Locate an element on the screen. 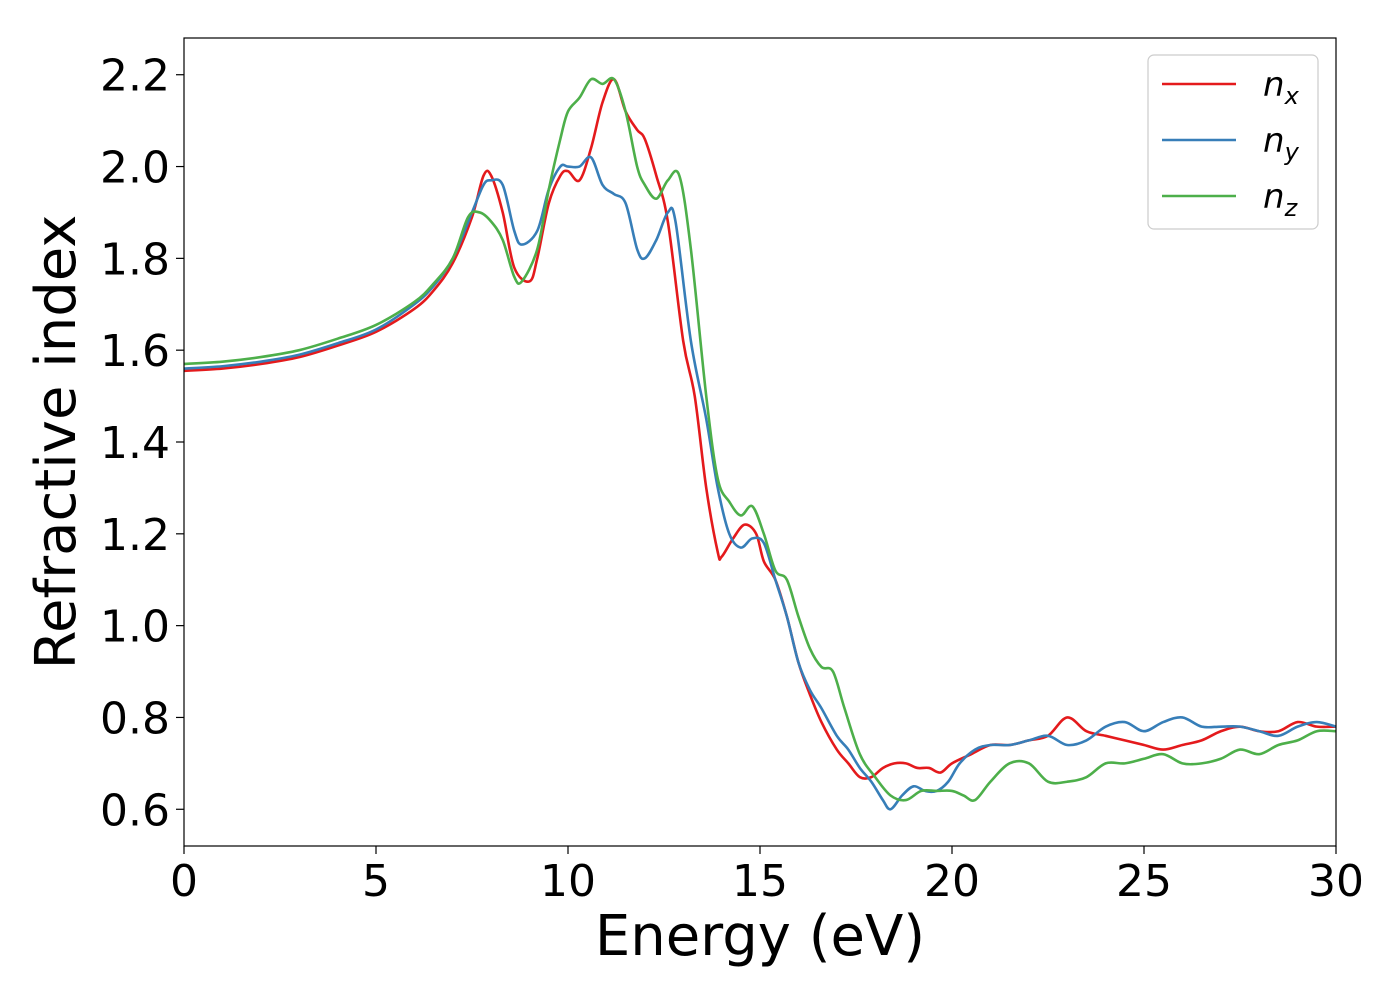 The height and width of the screenshot is (1000, 1400). x-axis-label: Energy (eV) is located at coordinates (760, 936).